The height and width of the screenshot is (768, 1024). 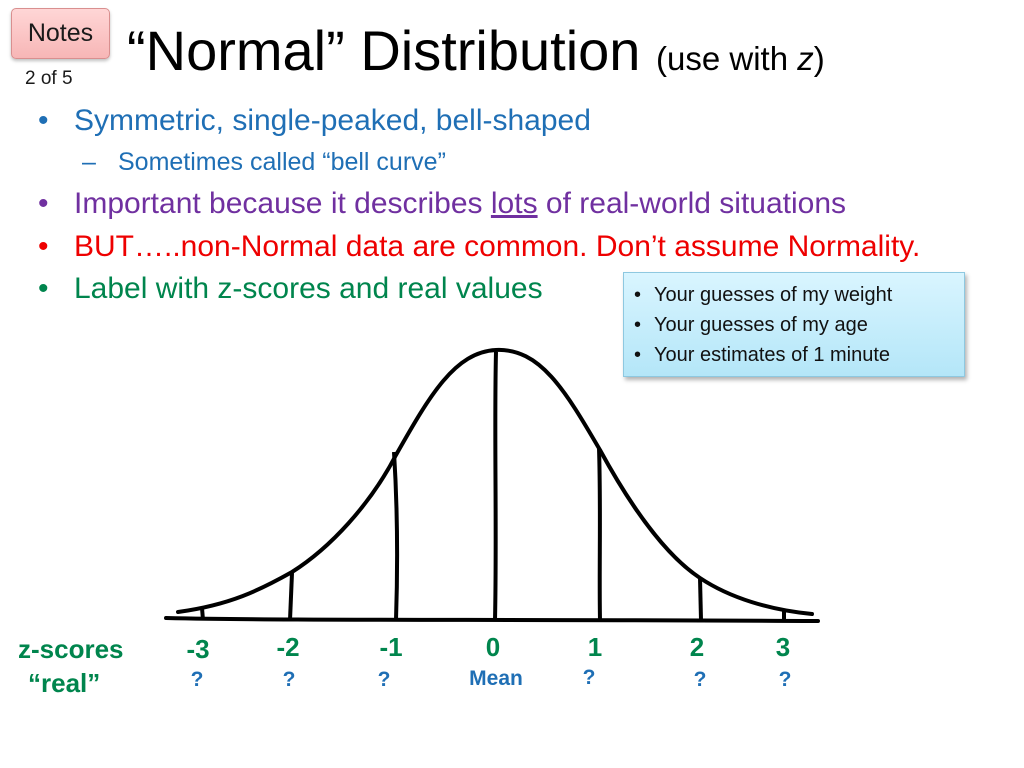 I want to click on notes-badge-label: Notes, so click(x=60, y=33).